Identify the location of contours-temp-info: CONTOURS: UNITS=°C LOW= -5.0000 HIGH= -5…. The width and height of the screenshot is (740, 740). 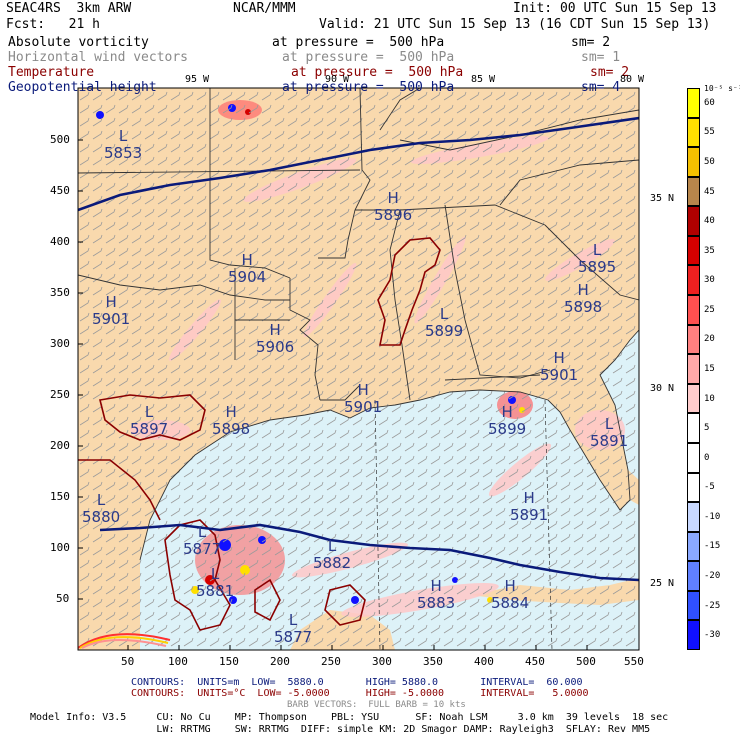
(360, 693).